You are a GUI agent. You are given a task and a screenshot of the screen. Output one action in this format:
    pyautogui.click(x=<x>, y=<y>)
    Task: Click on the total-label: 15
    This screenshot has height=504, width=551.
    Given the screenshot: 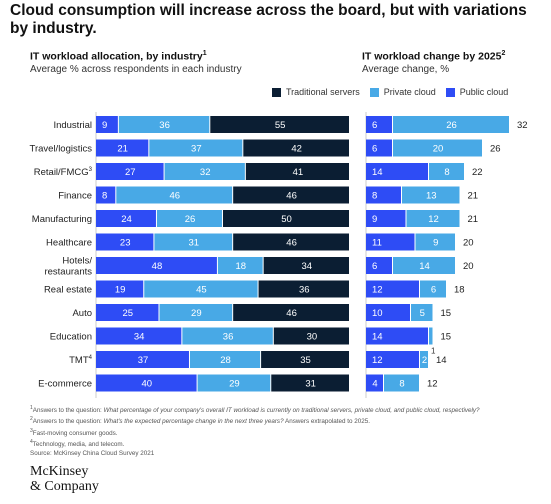 What is the action you would take?
    pyautogui.click(x=446, y=337)
    